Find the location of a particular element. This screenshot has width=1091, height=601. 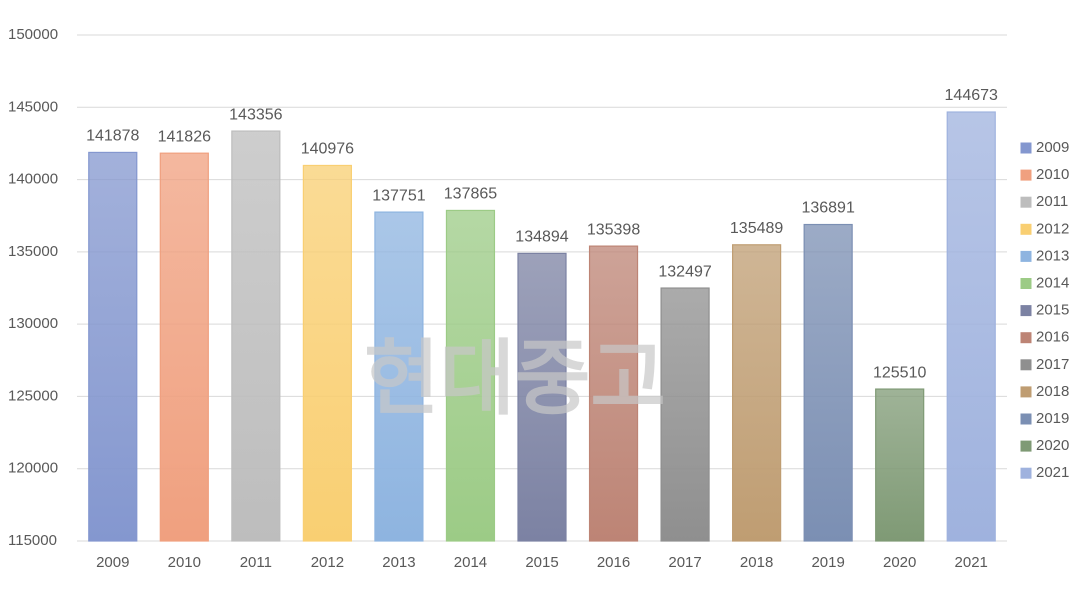

legend-label: 2011 is located at coordinates (1052, 201).